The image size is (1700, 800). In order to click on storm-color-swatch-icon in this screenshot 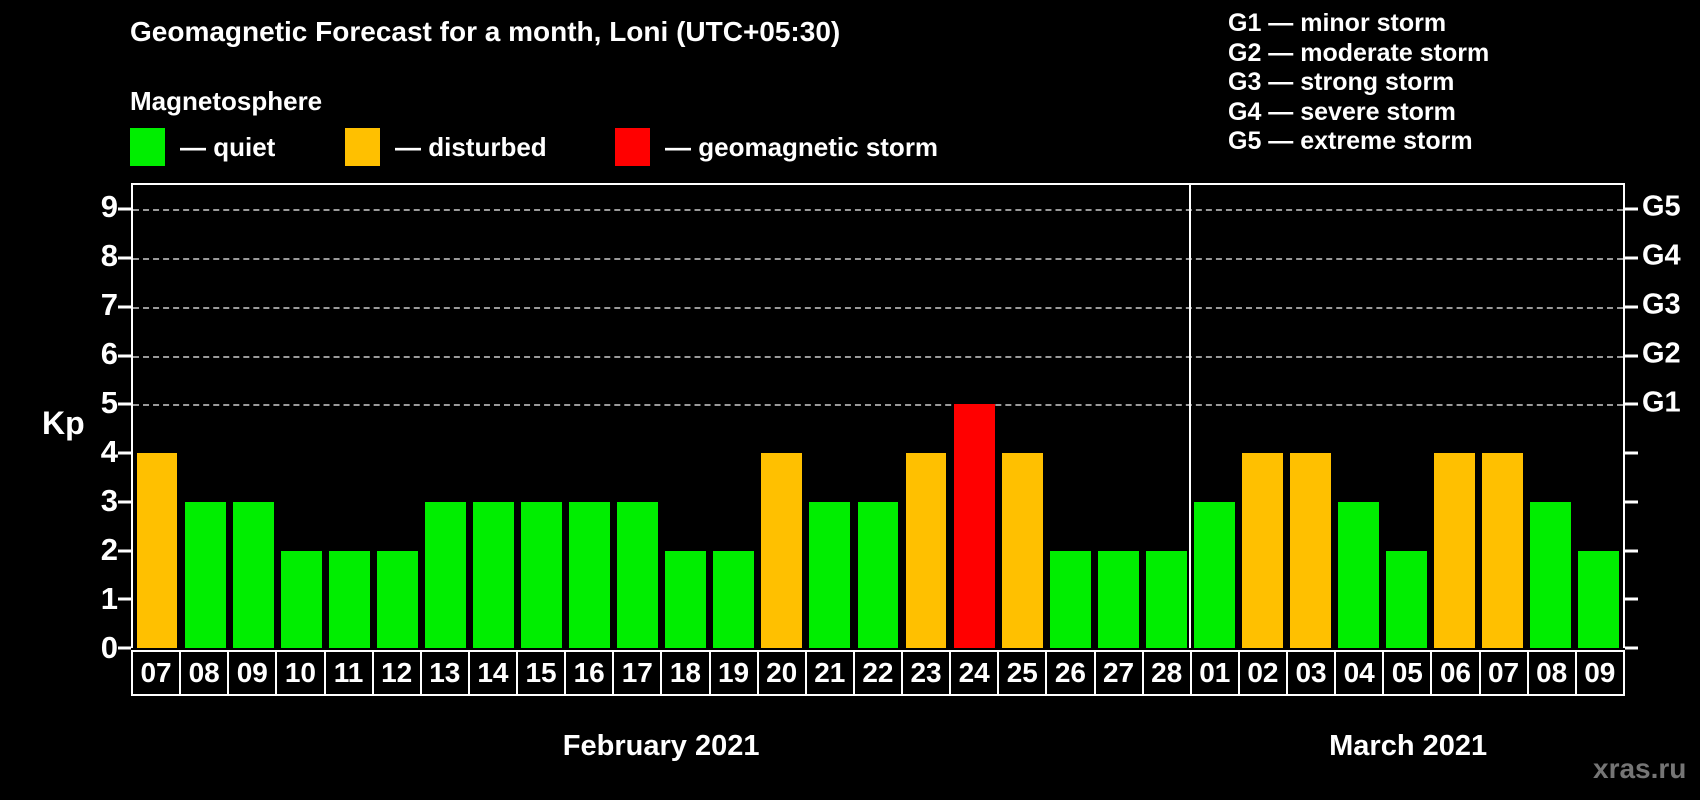, I will do `click(632, 147)`.